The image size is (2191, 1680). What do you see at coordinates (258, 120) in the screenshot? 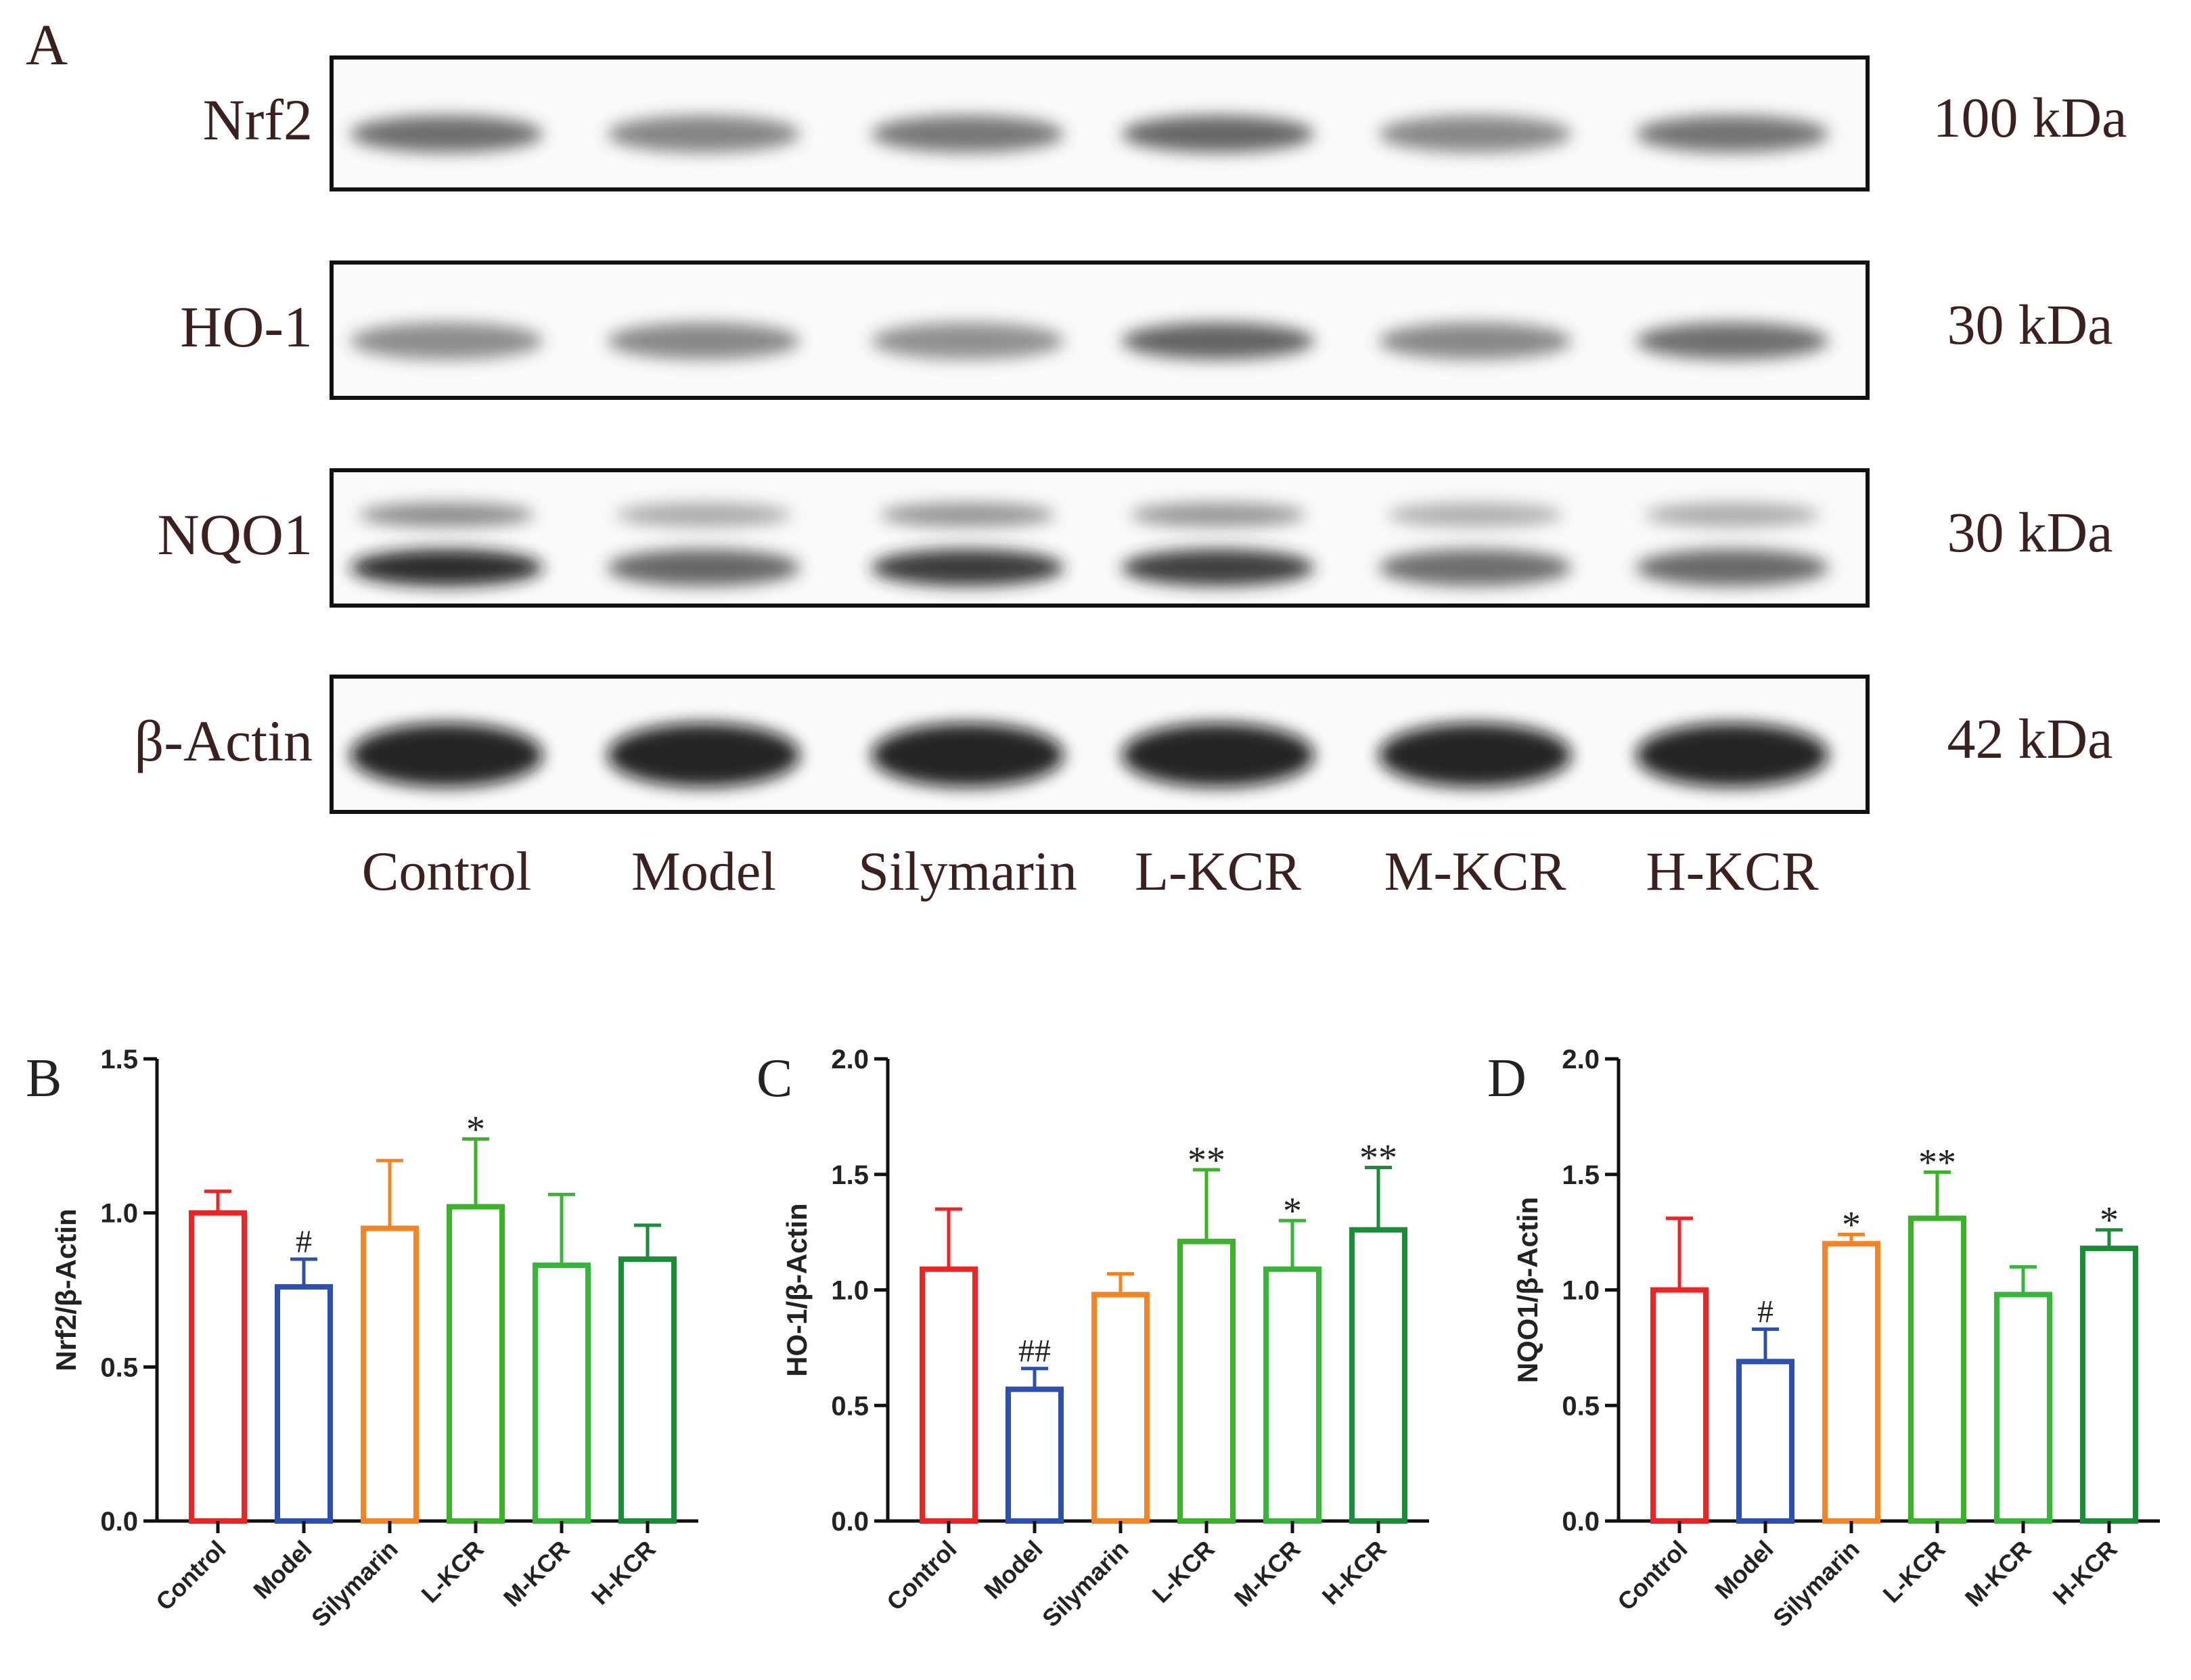
I see `protein-label: Nrf2` at bounding box center [258, 120].